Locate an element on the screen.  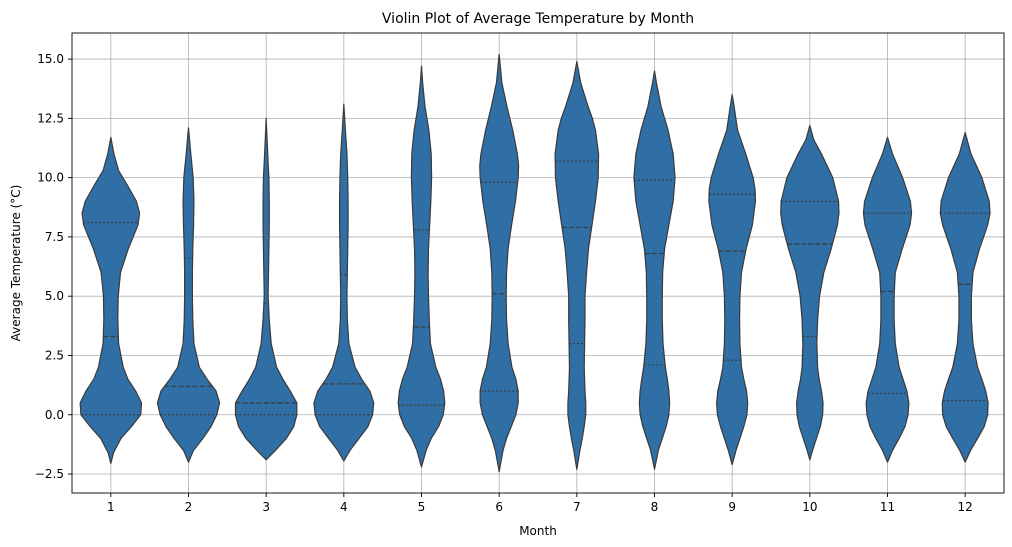
y-tick-label: 12.5 is located at coordinates (50, 118).